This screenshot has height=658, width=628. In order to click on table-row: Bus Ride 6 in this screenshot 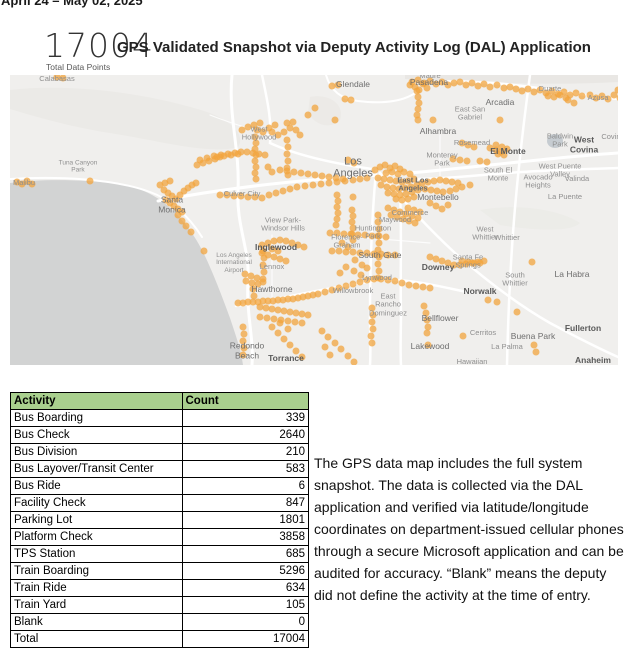, I will do `click(159, 486)`.